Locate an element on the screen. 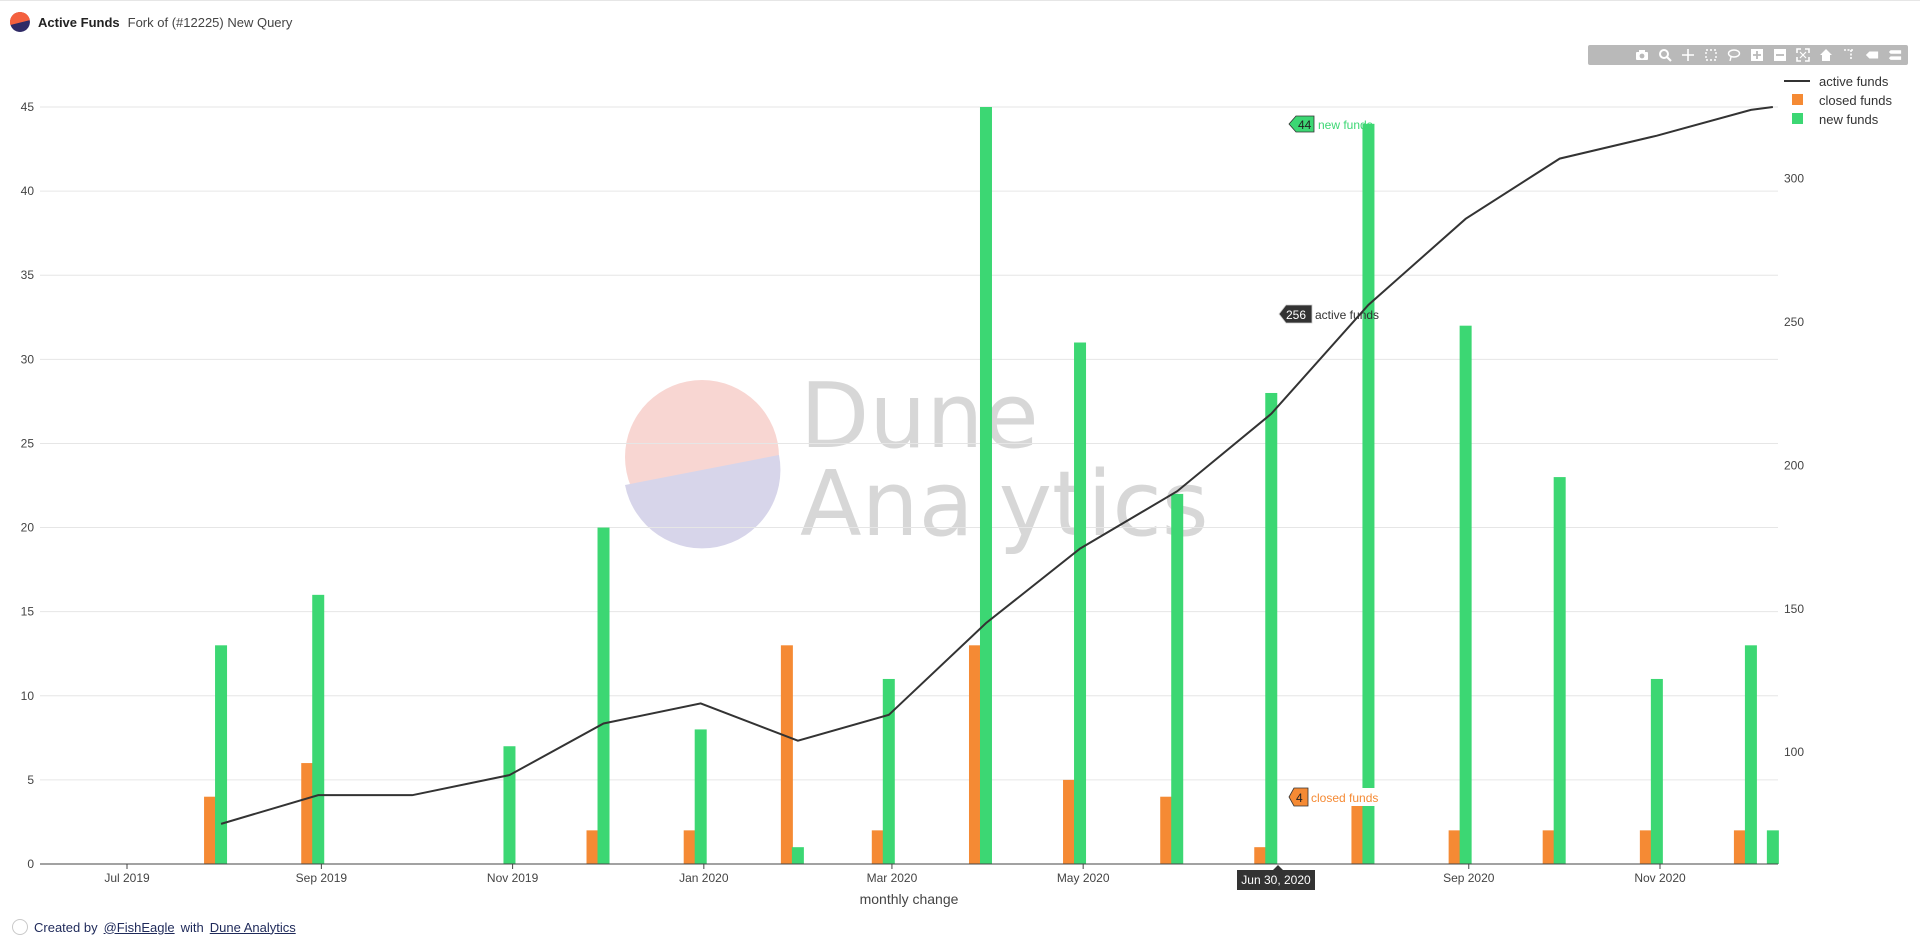  legend-label-closed: closed funds is located at coordinates (1855, 100).